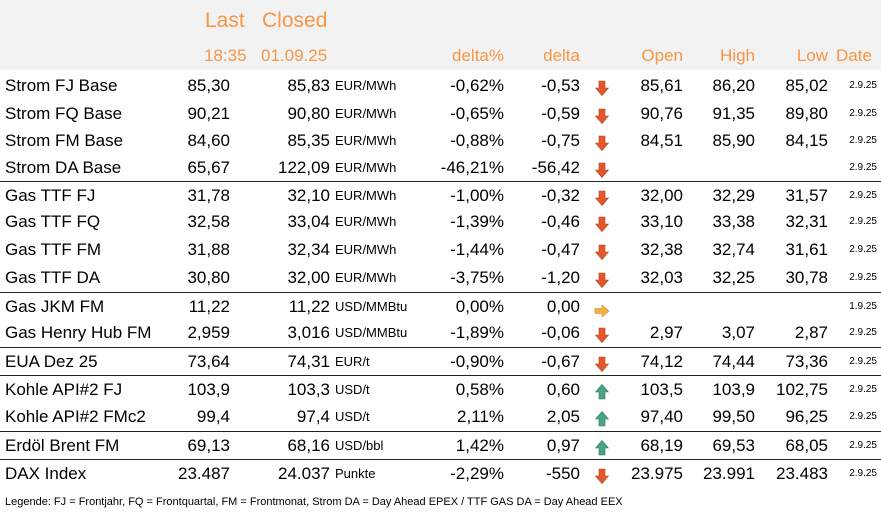 This screenshot has height=515, width=881. I want to click on cell-delta: -0,06, so click(560, 332).